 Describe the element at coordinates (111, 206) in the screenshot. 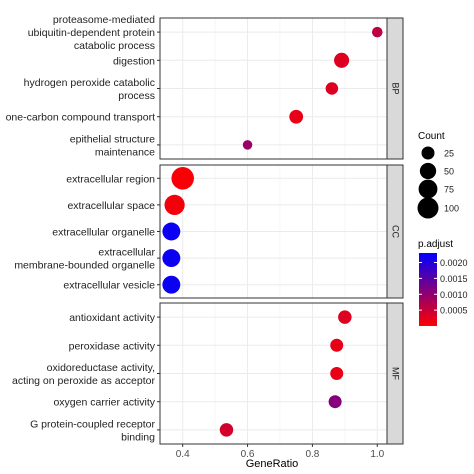

I see `term-label: extracellular space` at that location.